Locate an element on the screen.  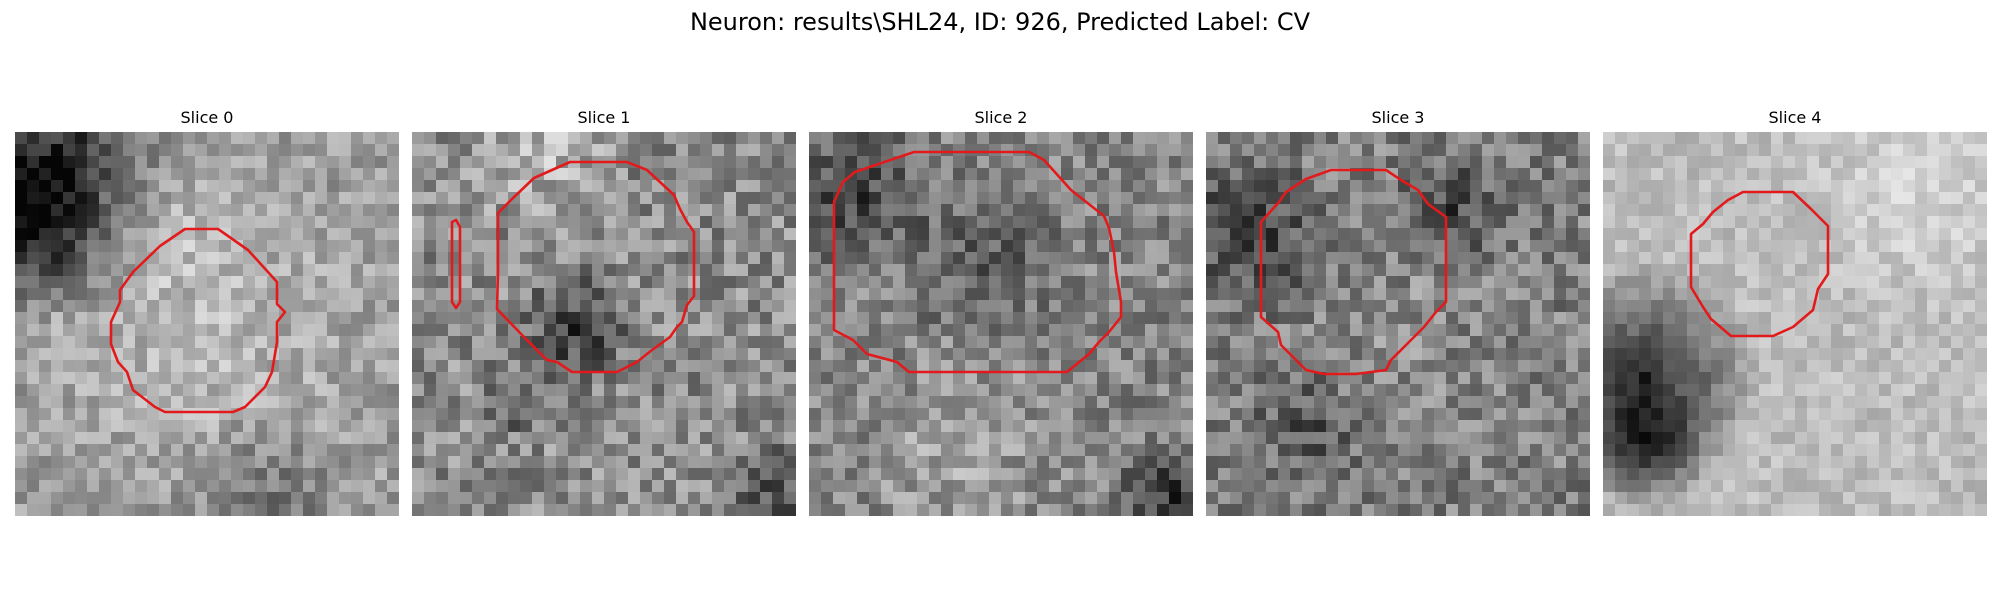
slice-panel-0: Slice 0 is located at coordinates (207, 312).